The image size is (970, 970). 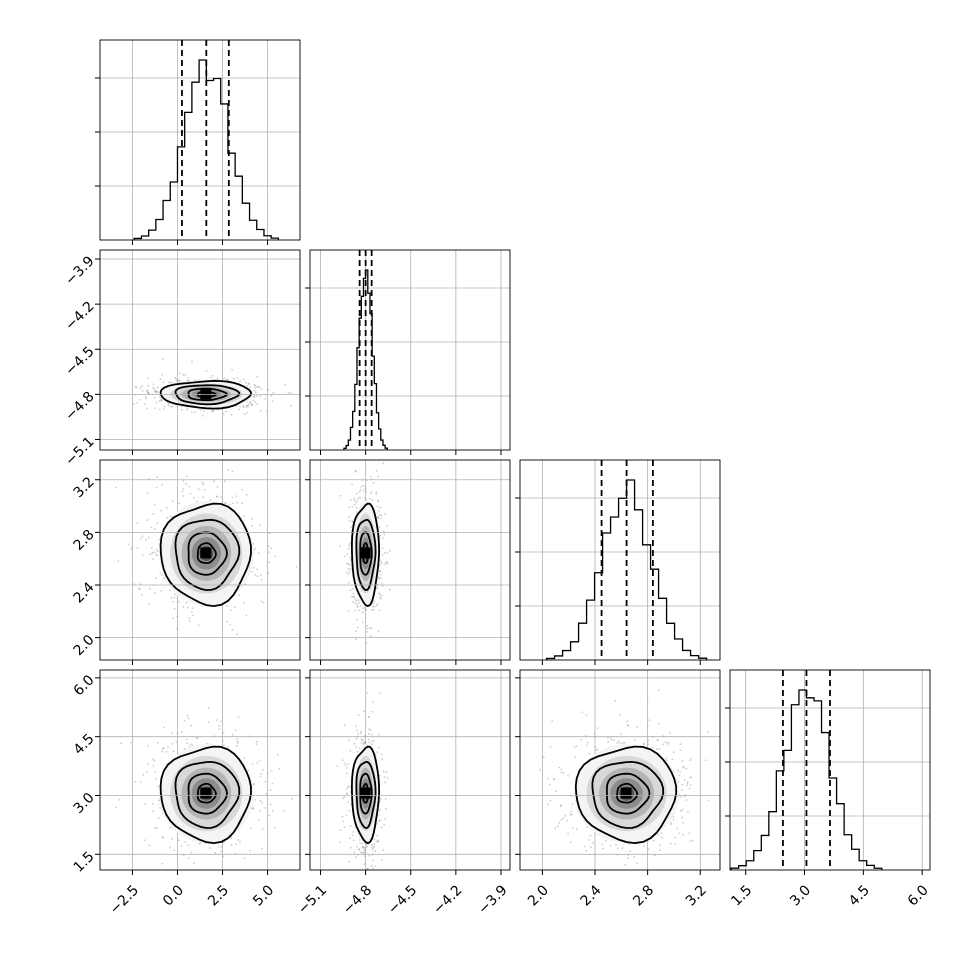 I want to click on x-tick-label: −3.9, so click(x=492, y=899).